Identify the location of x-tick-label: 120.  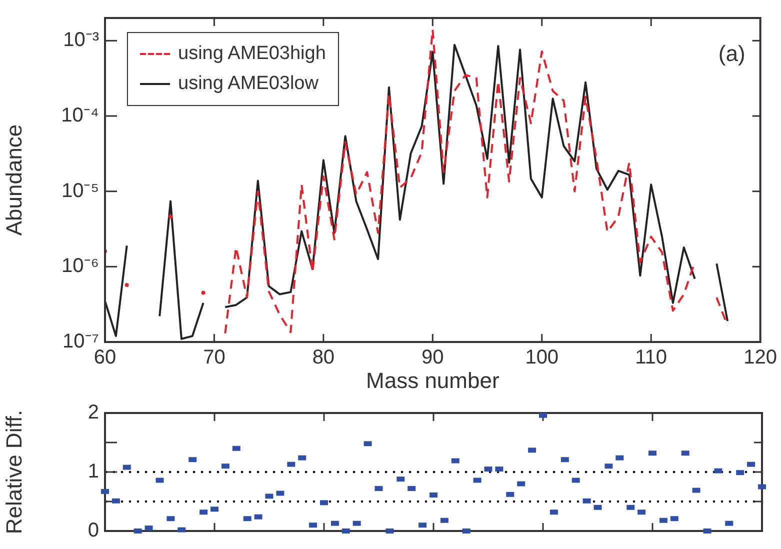
(761, 357).